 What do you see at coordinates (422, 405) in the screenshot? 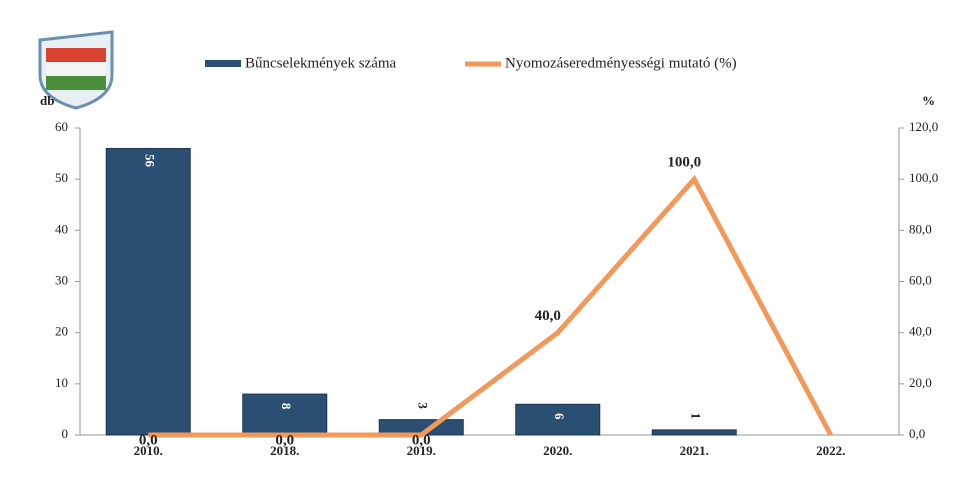
I see `bar-value-label: 3` at bounding box center [422, 405].